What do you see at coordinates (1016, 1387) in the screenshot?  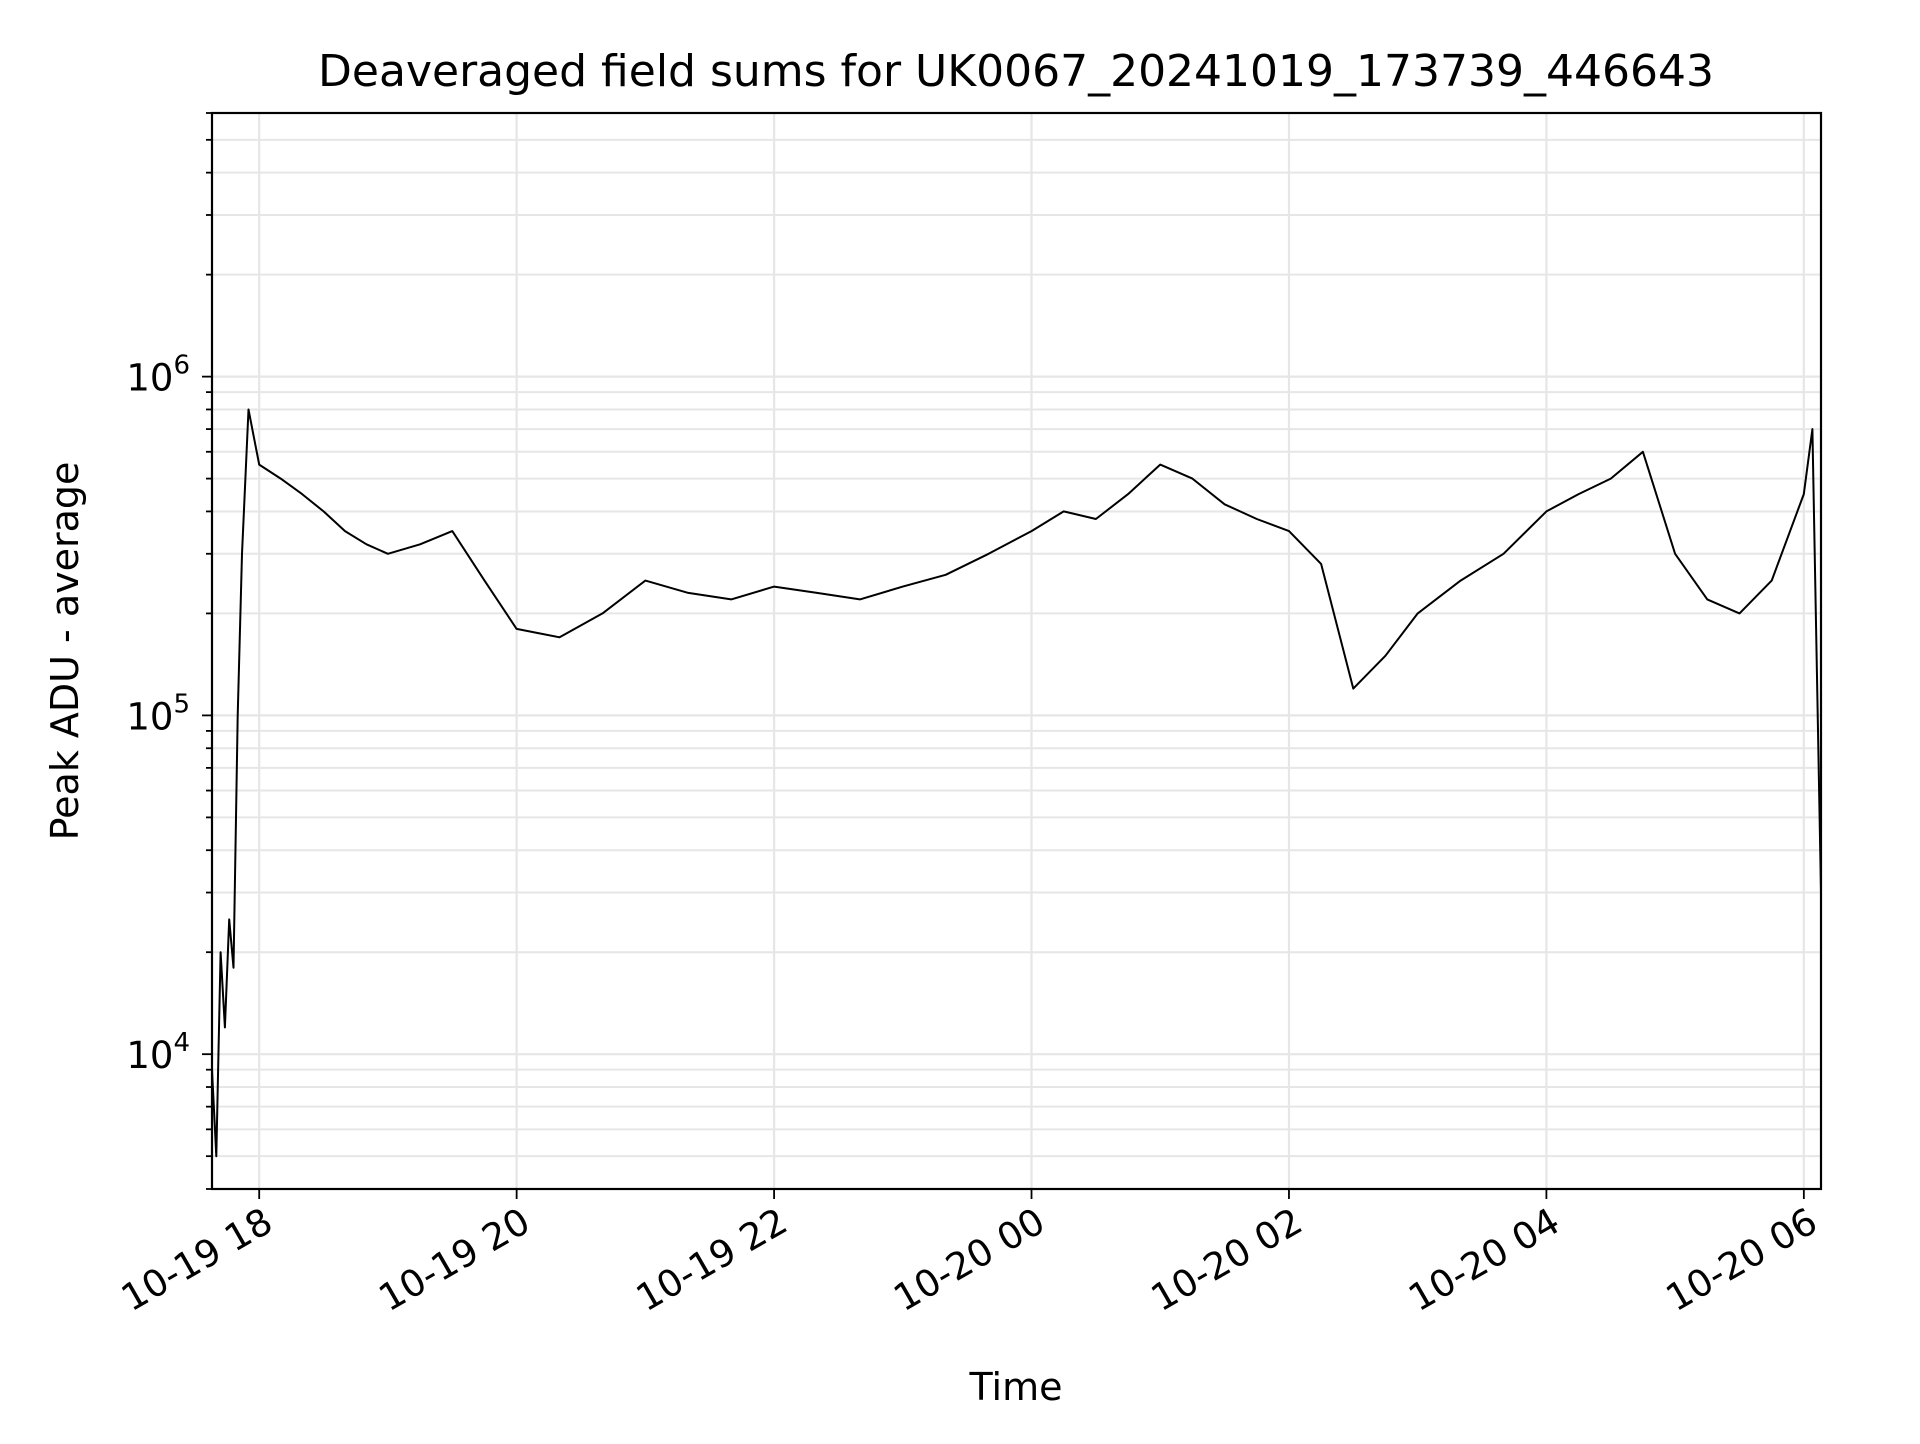 I see `x-axis-label: Time` at bounding box center [1016, 1387].